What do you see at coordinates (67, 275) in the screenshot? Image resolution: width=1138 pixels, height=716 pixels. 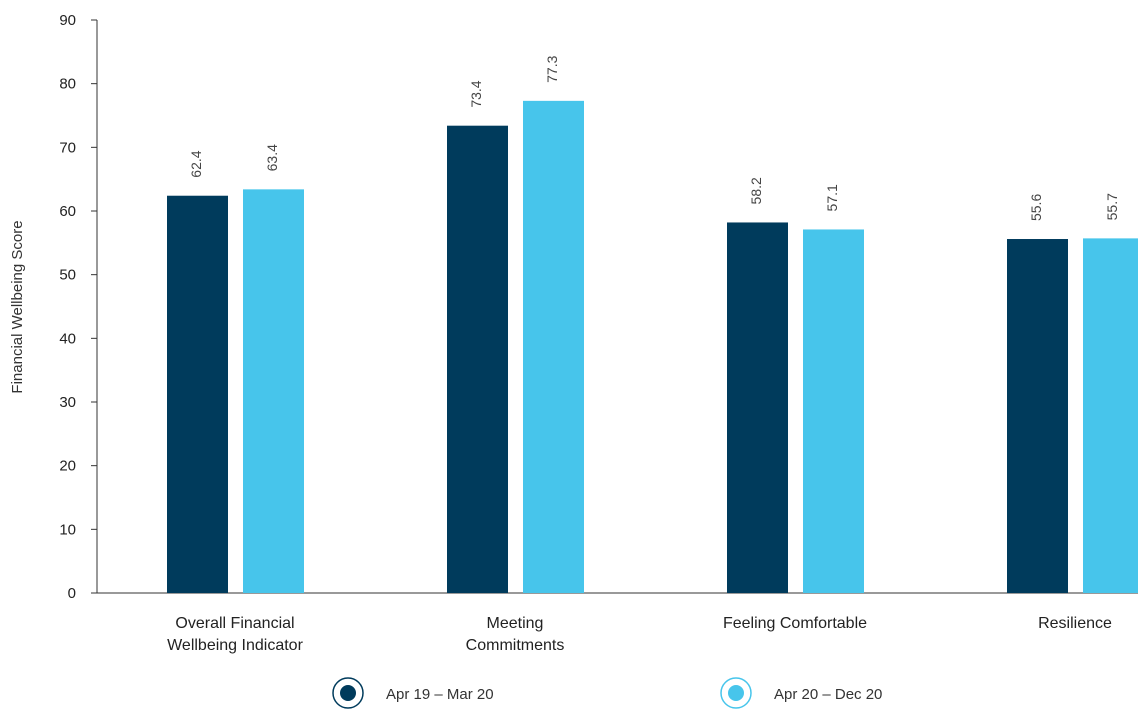 I see `y-tick-label: 50` at bounding box center [67, 275].